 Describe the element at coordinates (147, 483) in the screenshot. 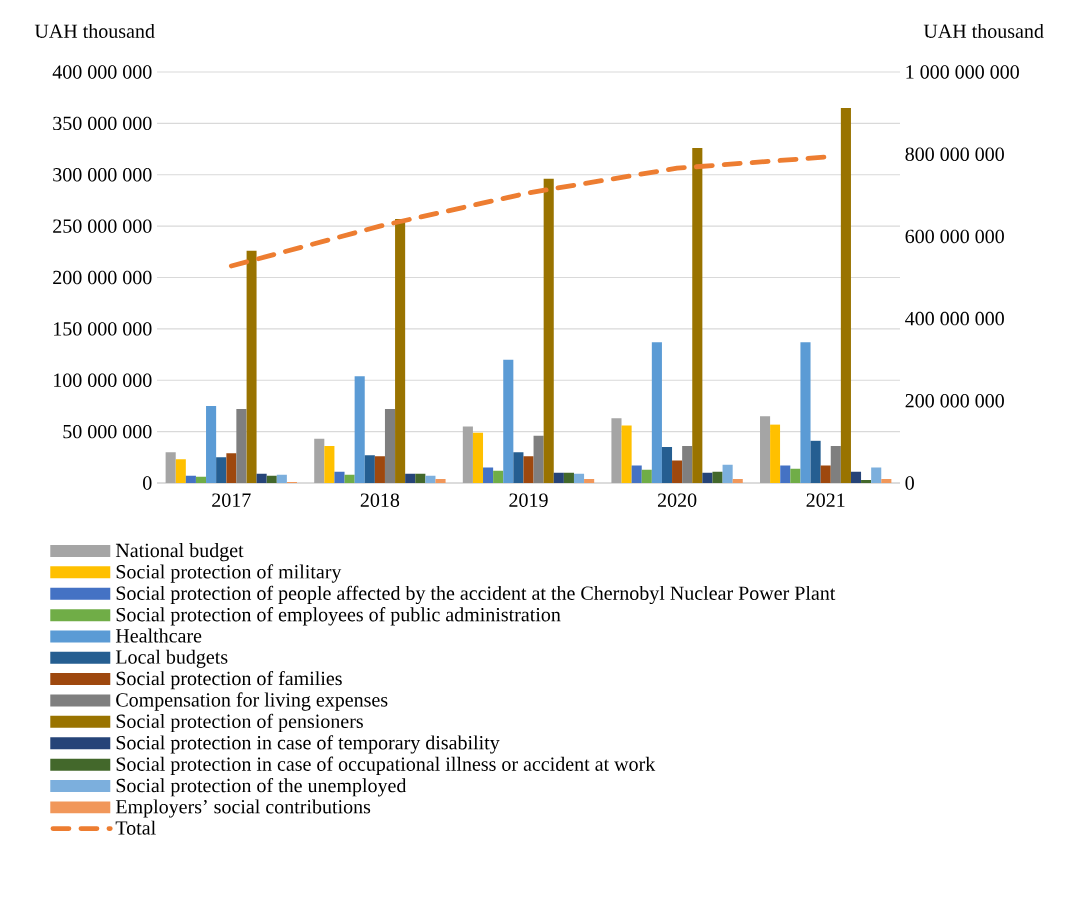

I see `y-tick-label: 0` at that location.